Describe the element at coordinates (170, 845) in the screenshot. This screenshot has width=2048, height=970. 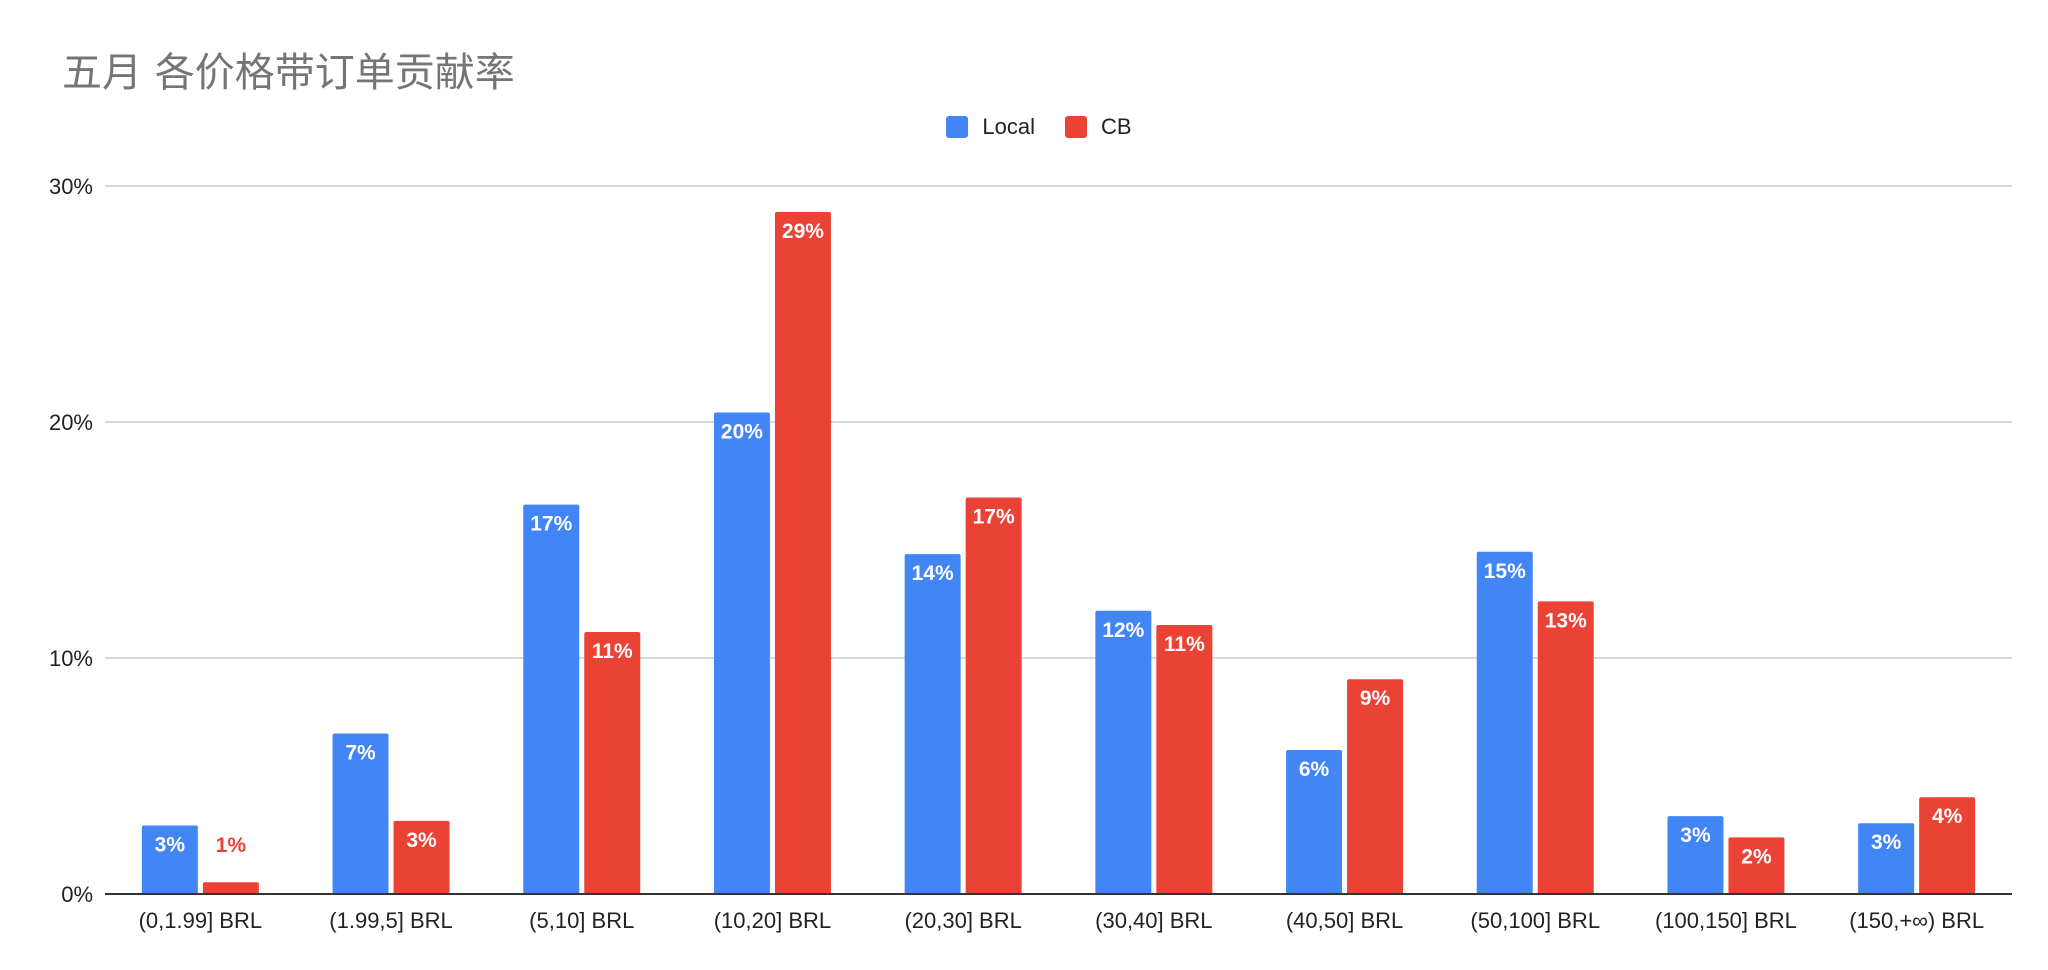
I see `bar-label-local-0: 3%` at that location.